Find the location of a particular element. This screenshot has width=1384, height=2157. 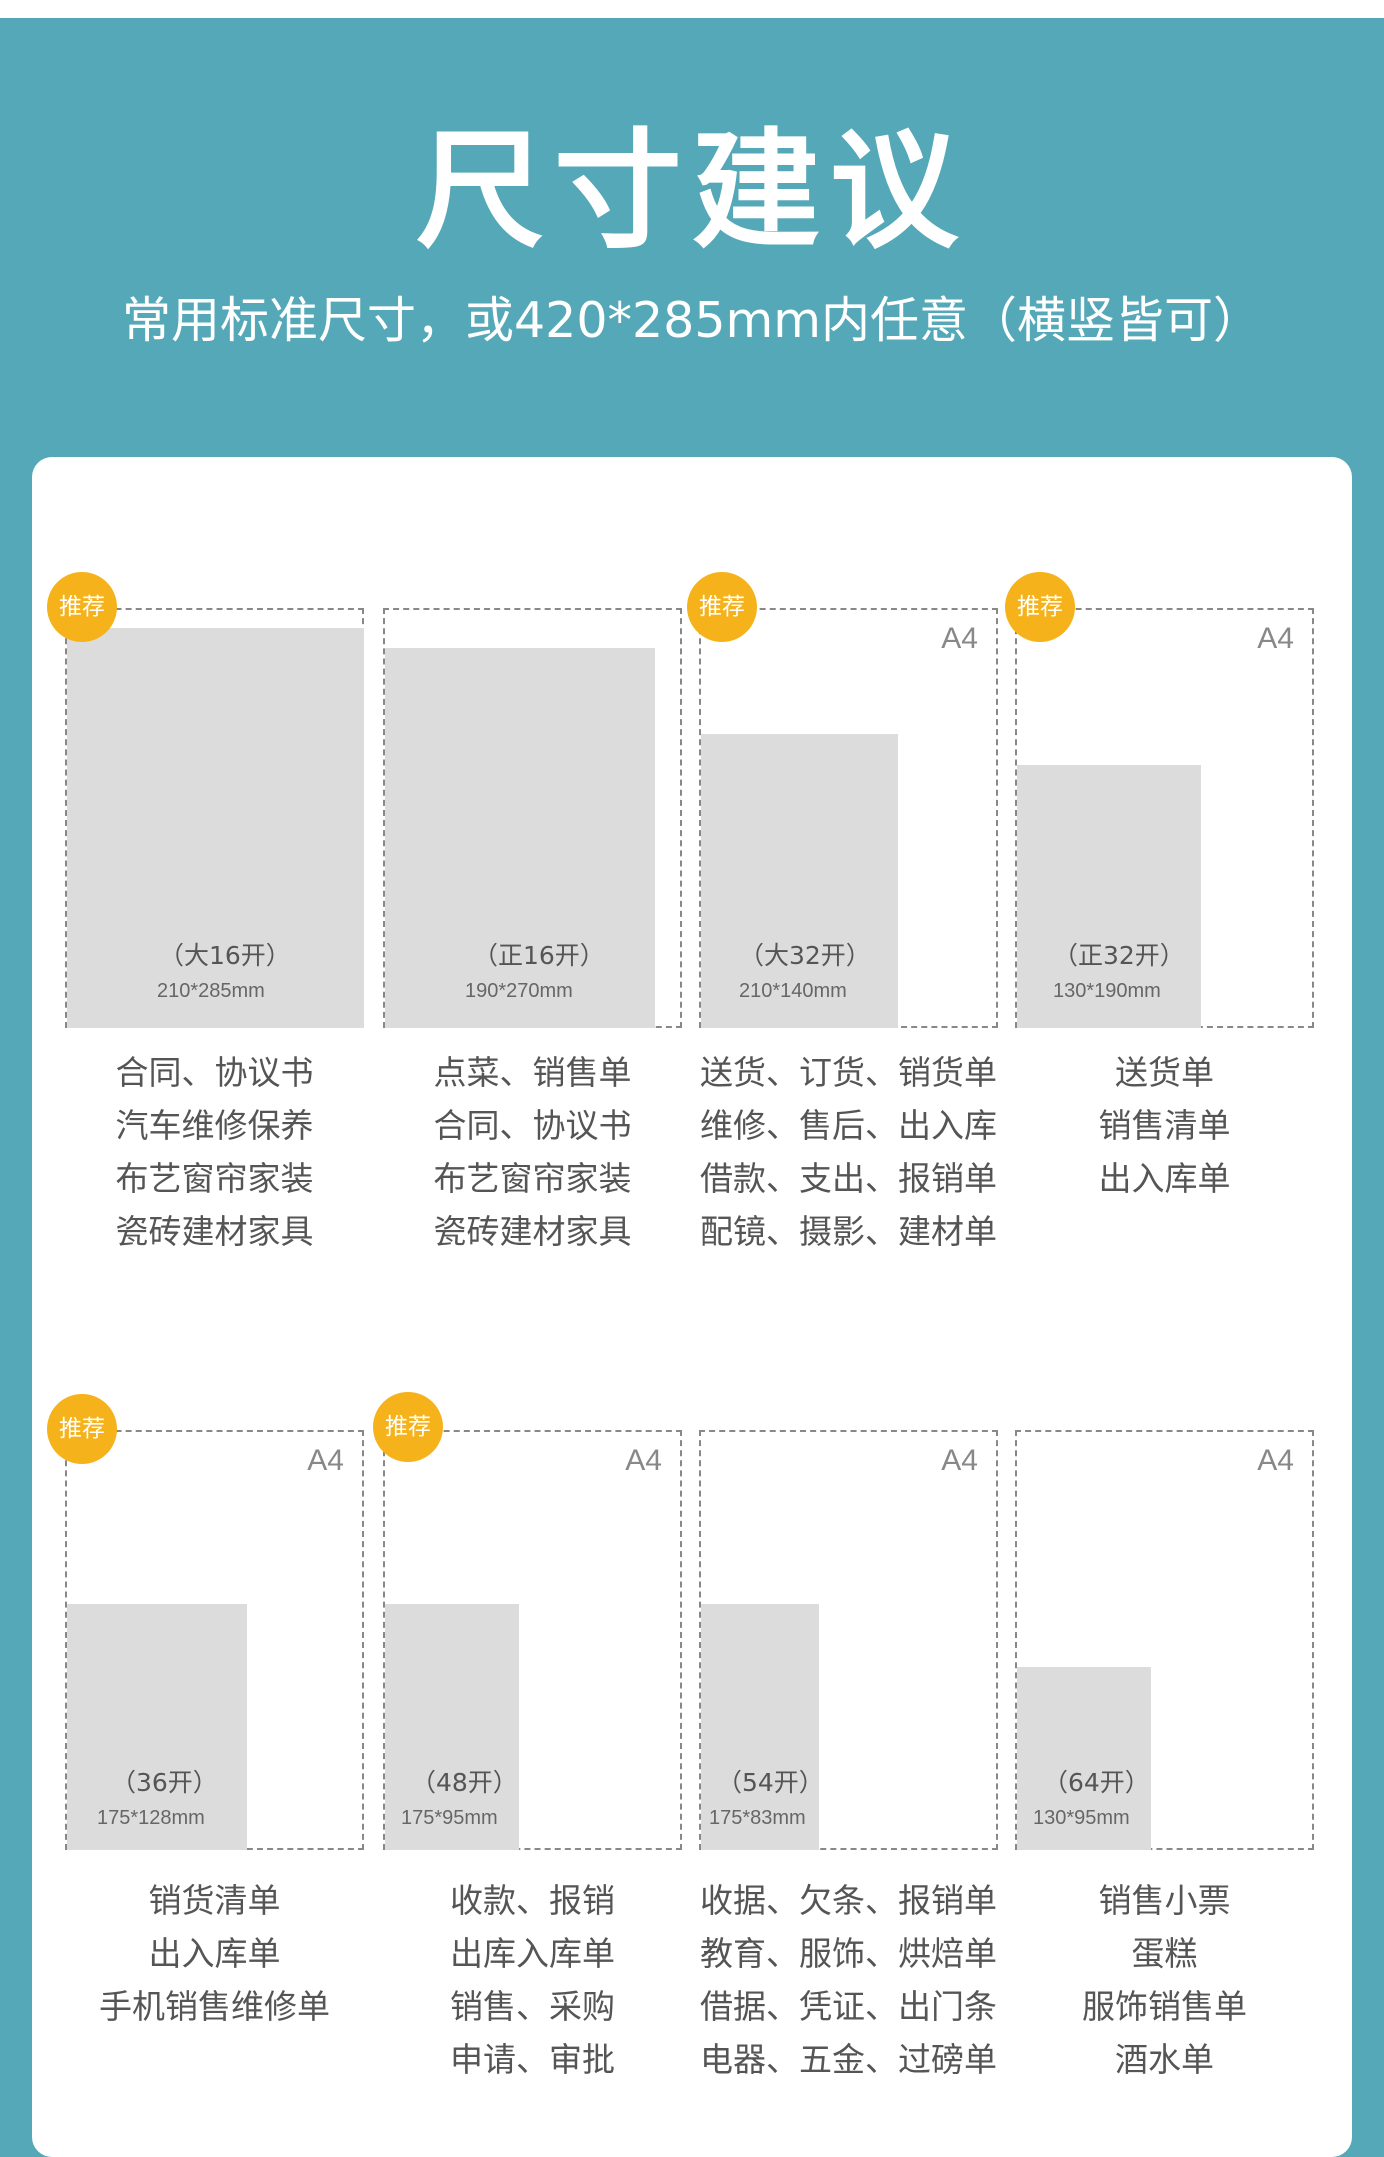

uses-list: 送货单 销售清单 出入库单 is located at coordinates (1164, 1125).